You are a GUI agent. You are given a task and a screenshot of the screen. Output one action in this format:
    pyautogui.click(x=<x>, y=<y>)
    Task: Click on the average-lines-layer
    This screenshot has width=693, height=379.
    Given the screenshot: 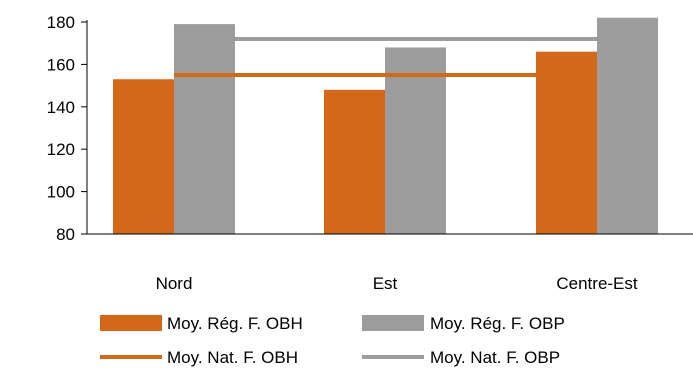 What is the action you would take?
    pyautogui.click(x=385, y=56)
    